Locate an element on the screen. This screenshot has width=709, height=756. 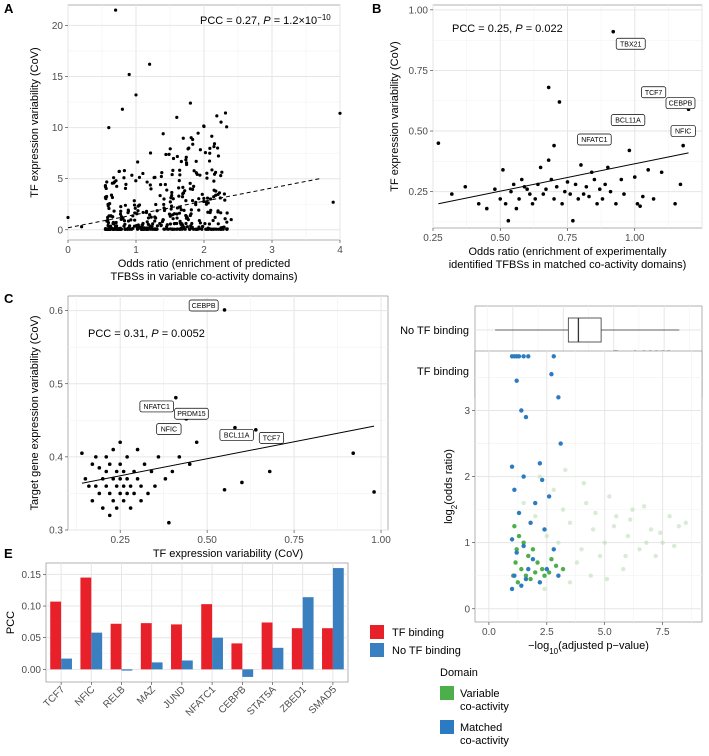
y-tick-label: 0.5 is located at coordinates (56, 384).